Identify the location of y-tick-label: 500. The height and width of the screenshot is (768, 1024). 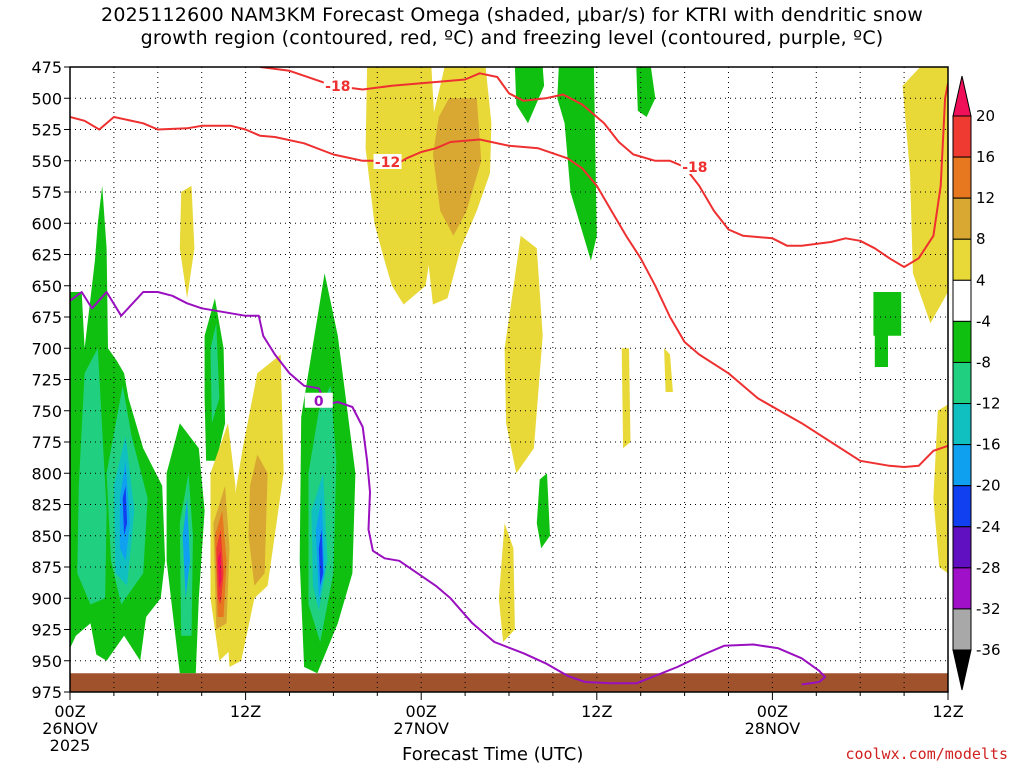
(46, 98).